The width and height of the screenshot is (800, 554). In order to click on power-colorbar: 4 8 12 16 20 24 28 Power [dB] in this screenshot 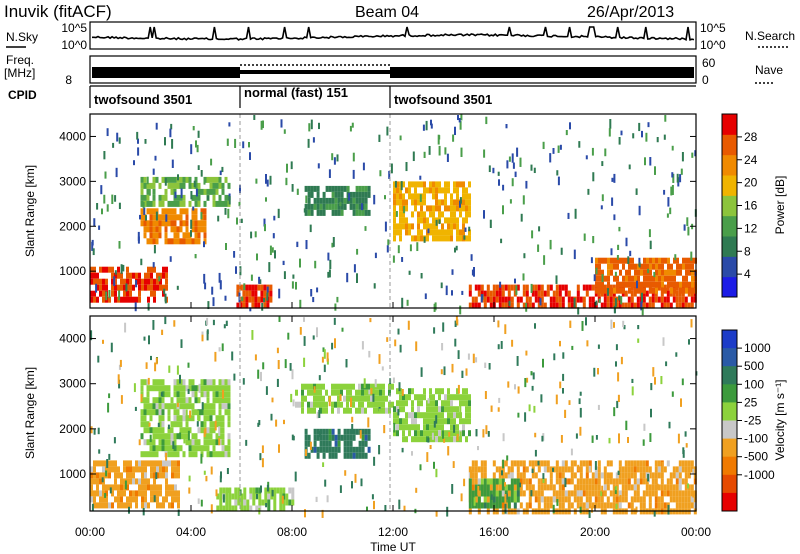, I will do `click(754, 205)`.